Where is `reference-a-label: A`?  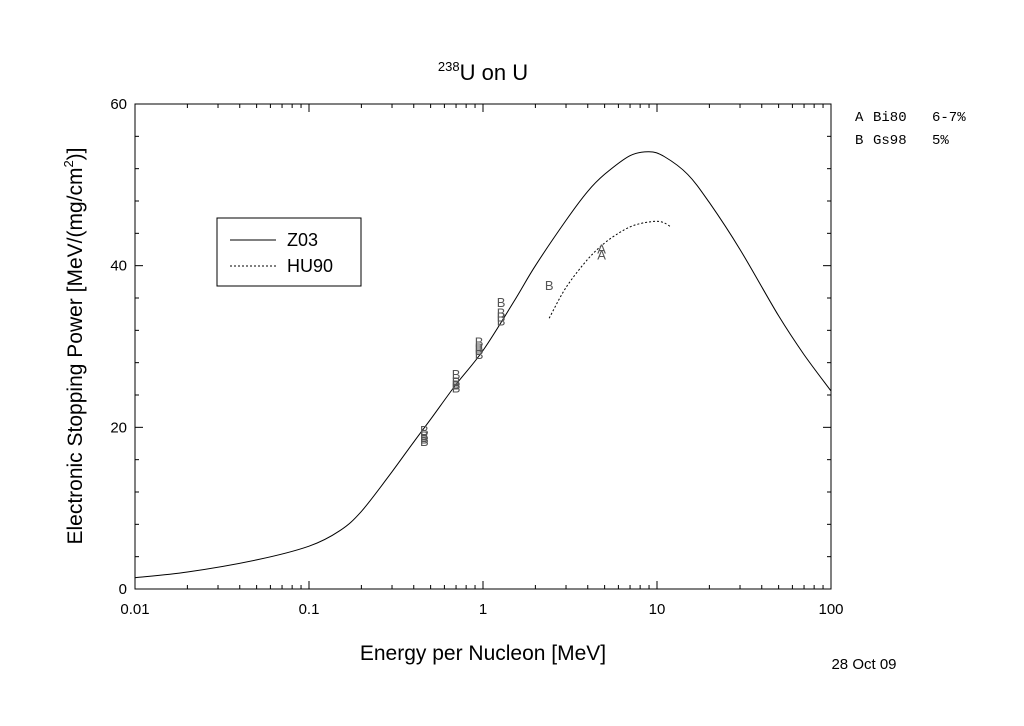 reference-a-label: A is located at coordinates (859, 118).